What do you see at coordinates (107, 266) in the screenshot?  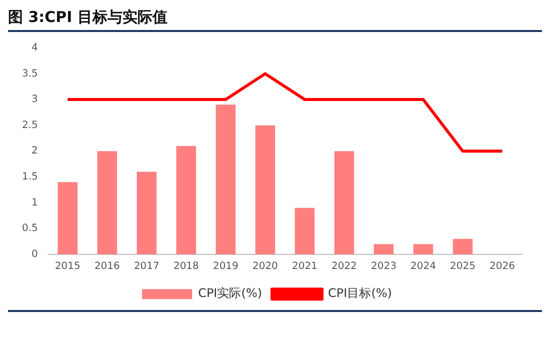 I see `x-tick-label: 2016` at bounding box center [107, 266].